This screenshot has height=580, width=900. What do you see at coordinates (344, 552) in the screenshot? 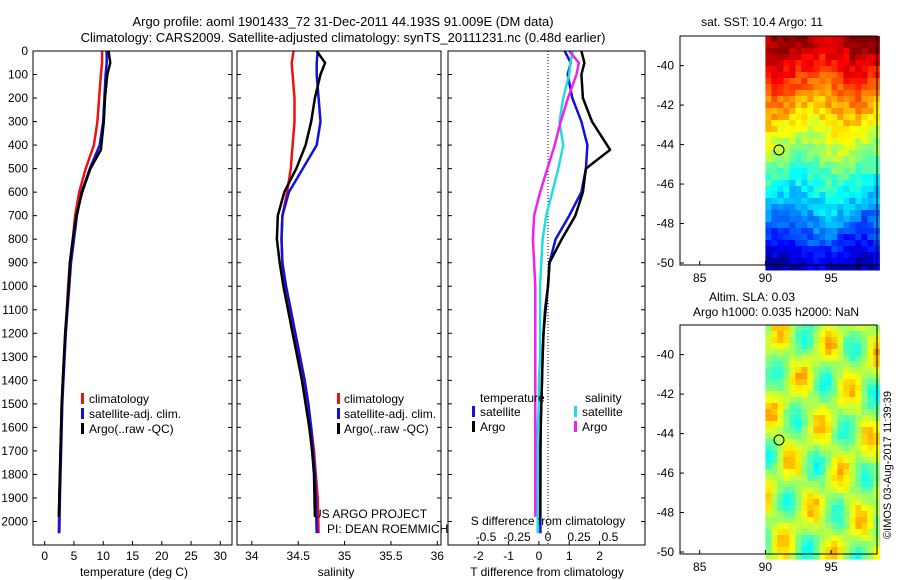
I see `salinity-xticks: 34 34.5 35 35.5 36` at bounding box center [344, 552].